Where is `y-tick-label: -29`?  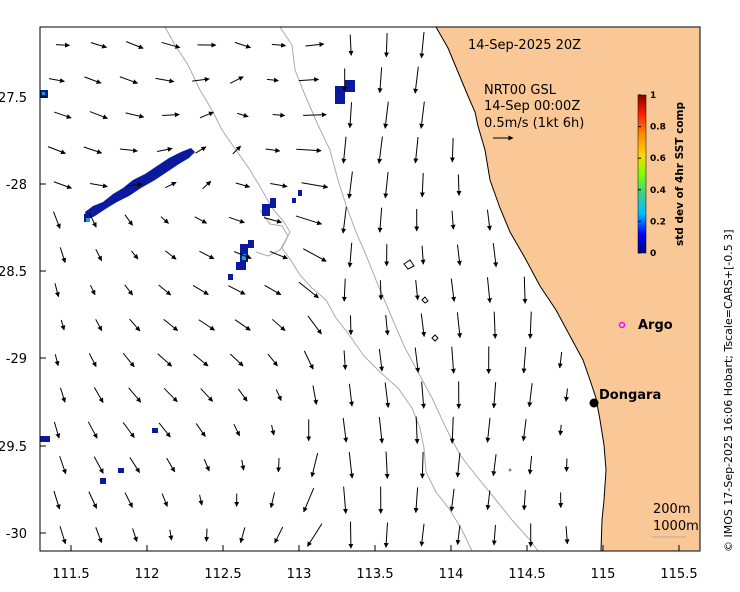
y-tick-label: -29 is located at coordinates (16, 359).